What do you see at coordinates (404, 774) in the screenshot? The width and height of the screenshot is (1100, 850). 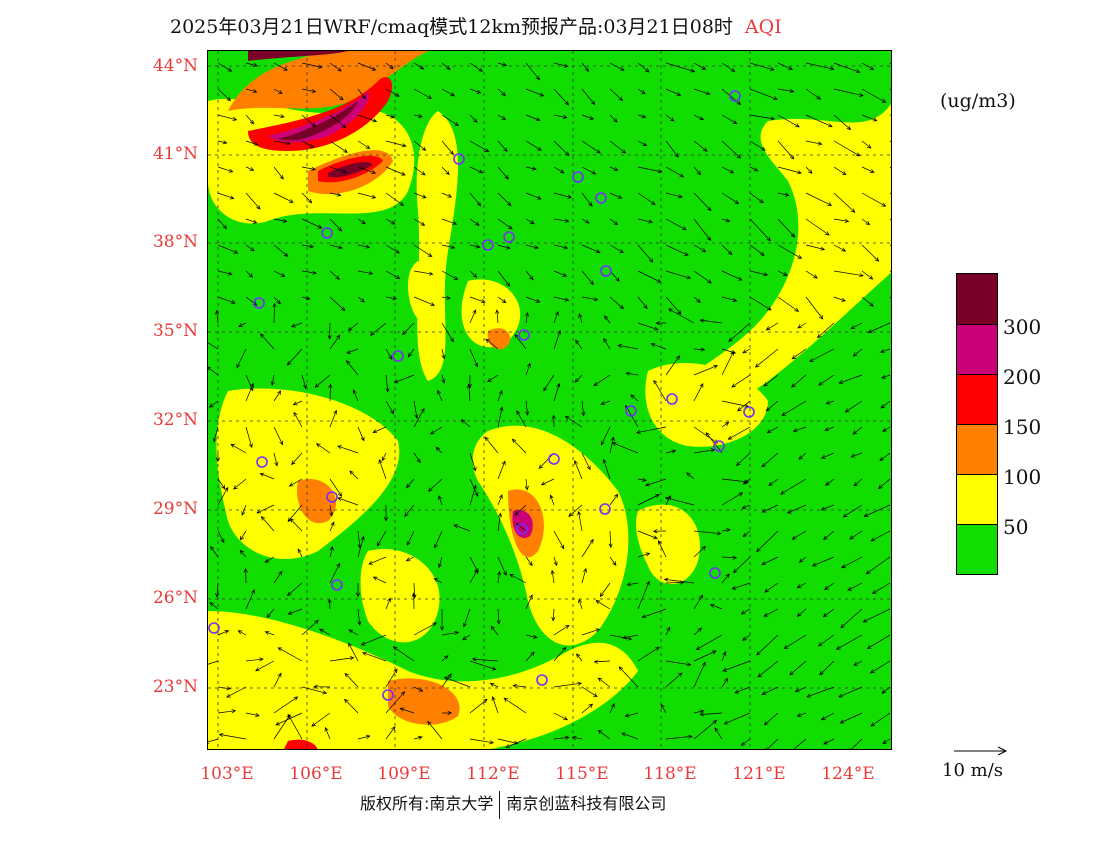 I see `lon-label: 109°E` at bounding box center [404, 774].